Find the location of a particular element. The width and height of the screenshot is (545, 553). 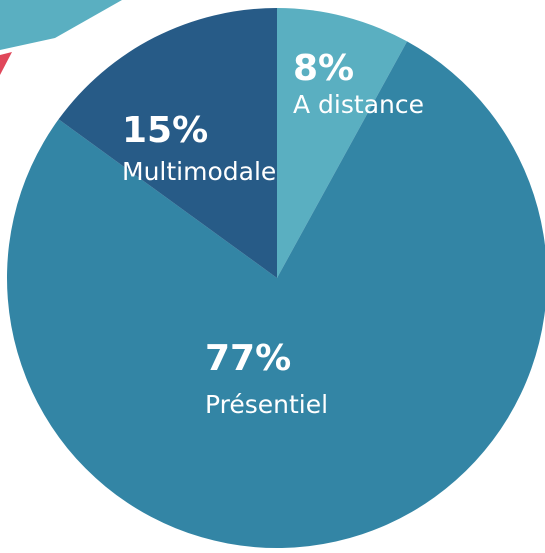

pie-slice is located at coordinates (342, 143).